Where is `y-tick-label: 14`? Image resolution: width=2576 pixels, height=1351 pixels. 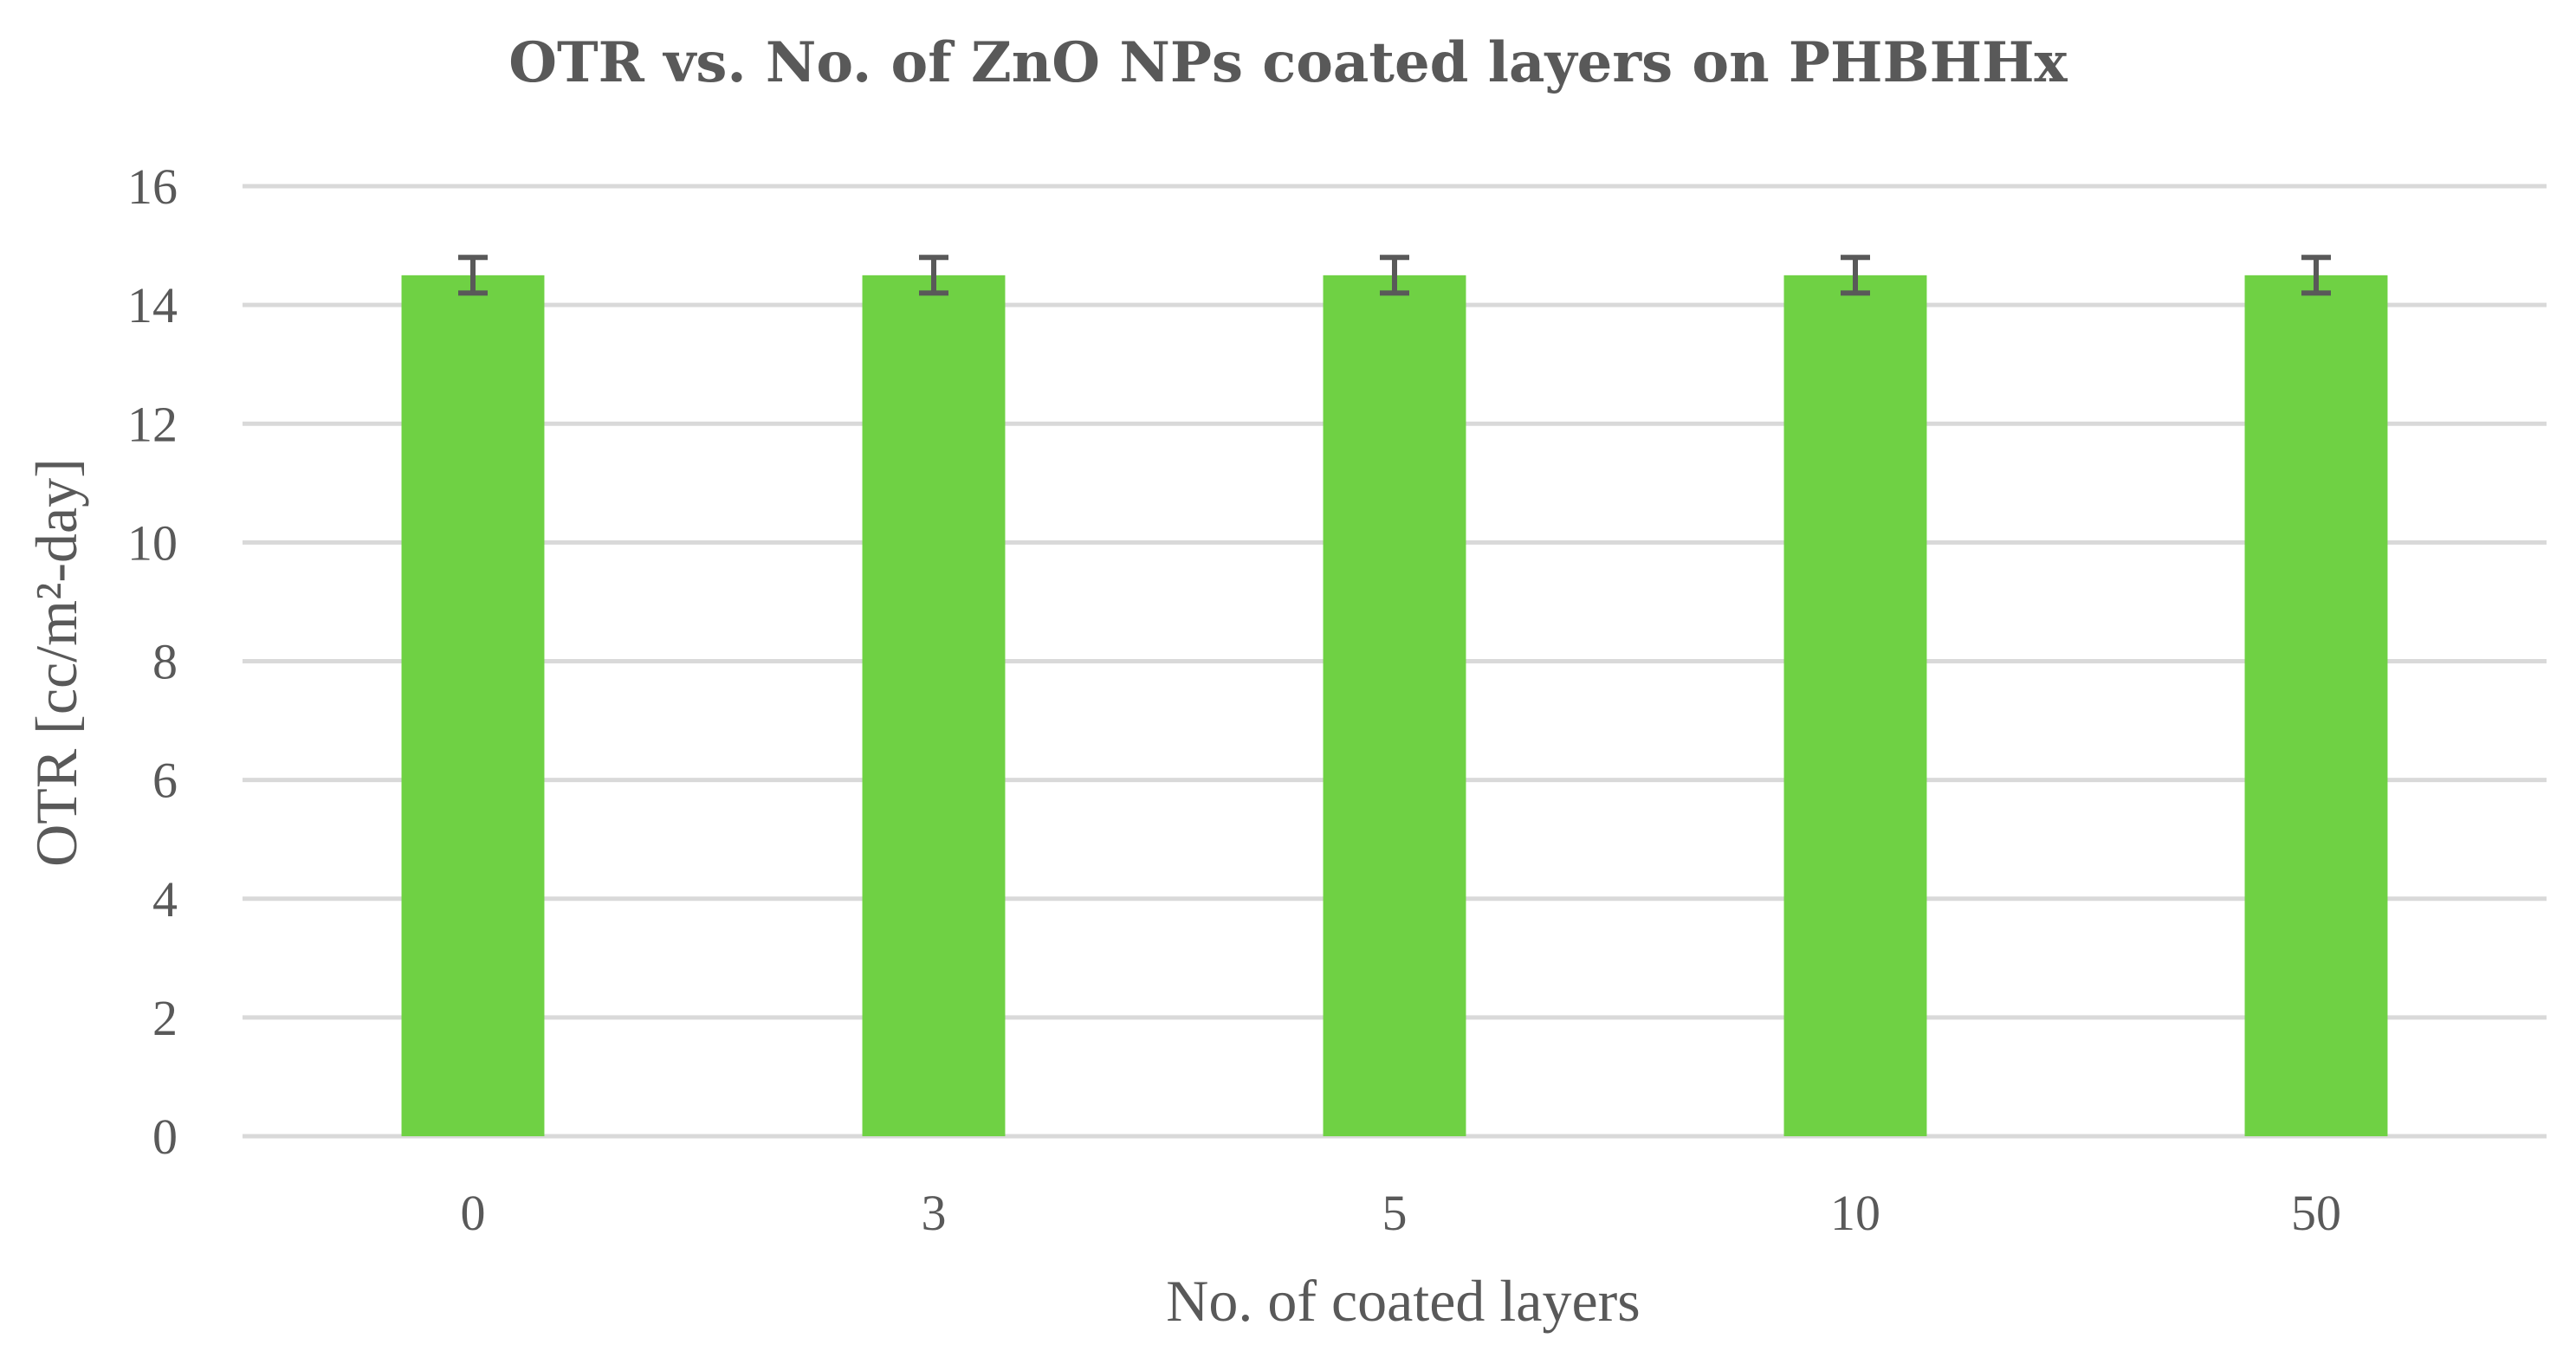
y-tick-label: 14 is located at coordinates (152, 305).